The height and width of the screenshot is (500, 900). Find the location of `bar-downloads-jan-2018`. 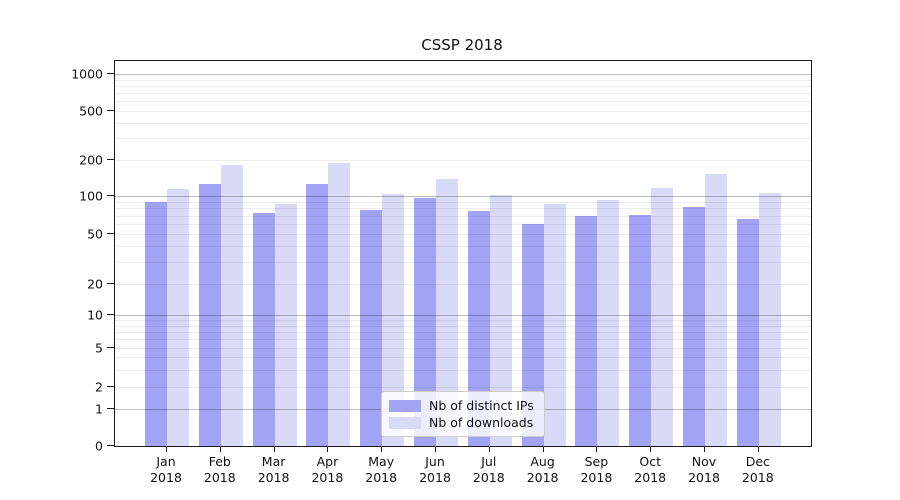

bar-downloads-jan-2018 is located at coordinates (178, 317).